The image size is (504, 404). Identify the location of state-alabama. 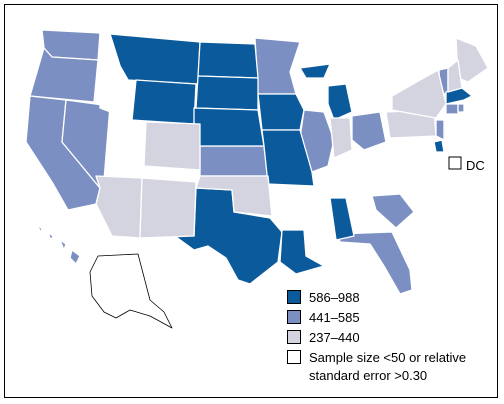
(342, 219).